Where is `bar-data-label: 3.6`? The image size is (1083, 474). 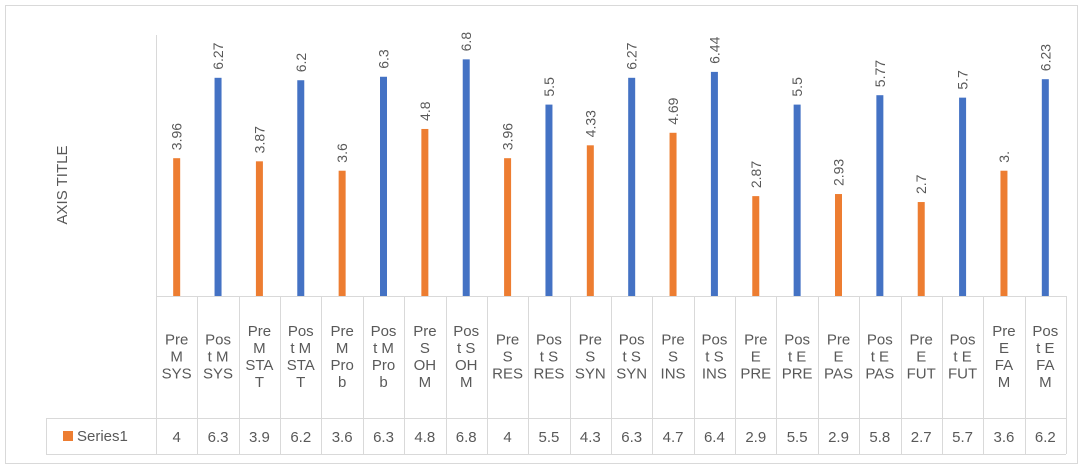 bar-data-label: 3.6 is located at coordinates (342, 153).